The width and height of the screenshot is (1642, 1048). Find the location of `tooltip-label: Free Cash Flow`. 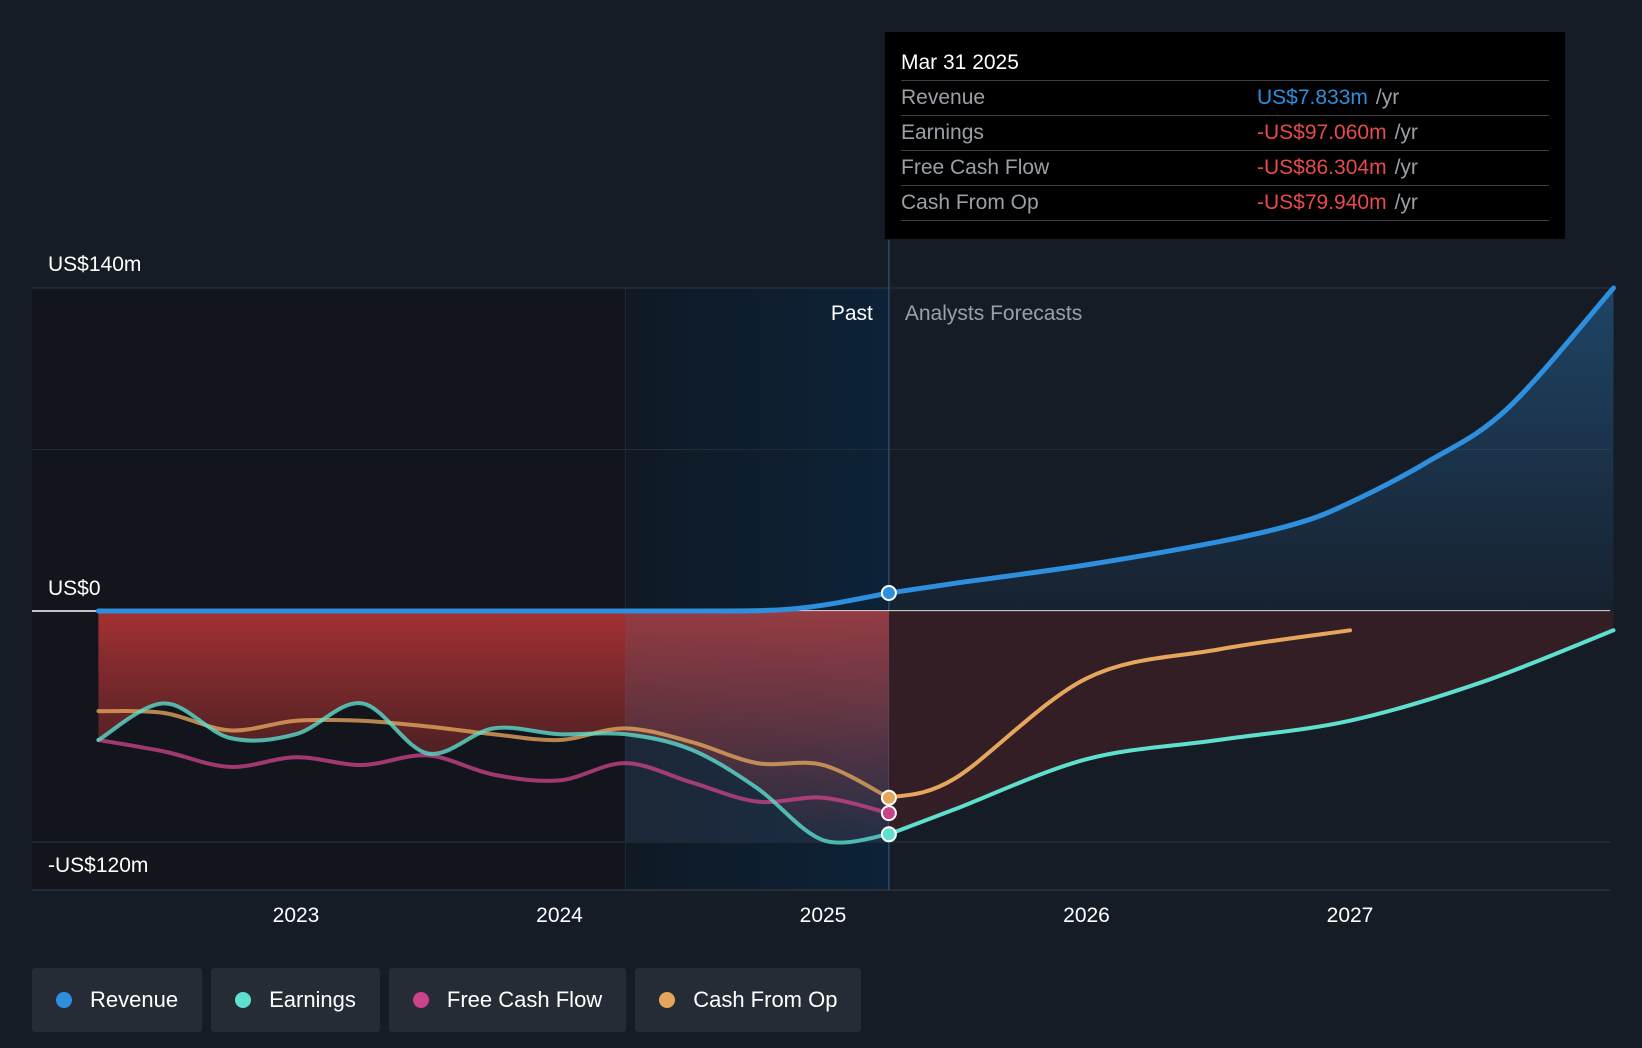

tooltip-label: Free Cash Flow is located at coordinates (975, 167).